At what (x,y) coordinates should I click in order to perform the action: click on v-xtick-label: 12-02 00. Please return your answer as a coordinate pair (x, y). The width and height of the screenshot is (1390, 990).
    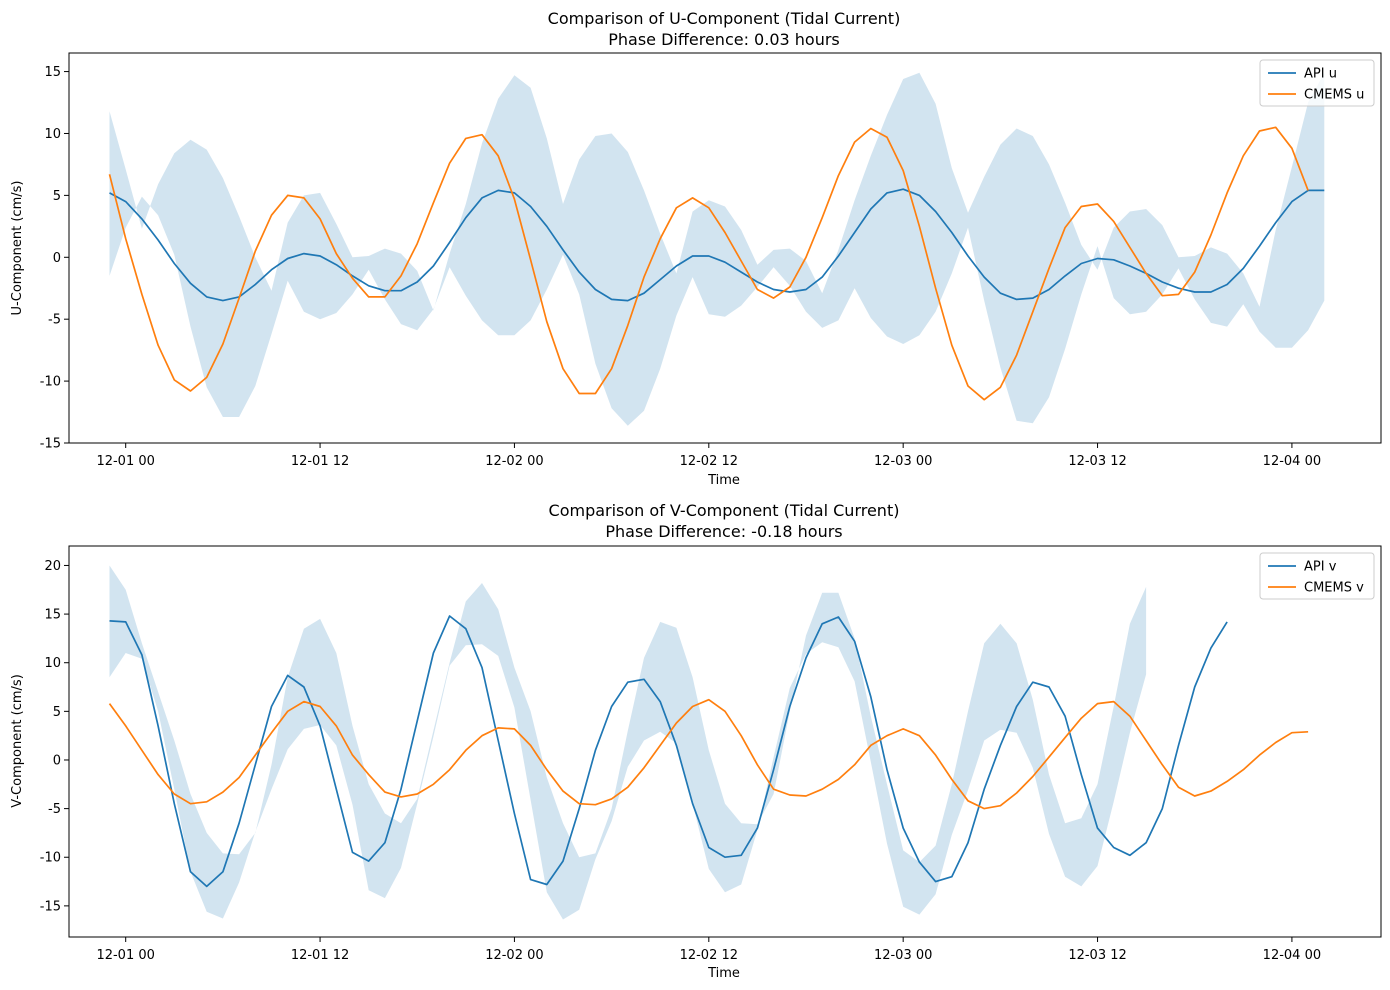
    Looking at the image, I should click on (514, 955).